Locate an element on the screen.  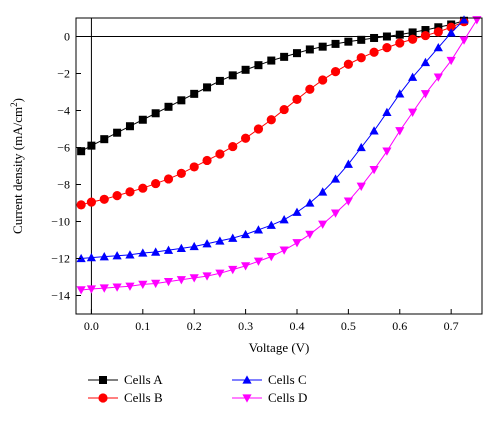
x-tick-label: 0.7 is located at coordinates (451, 326).